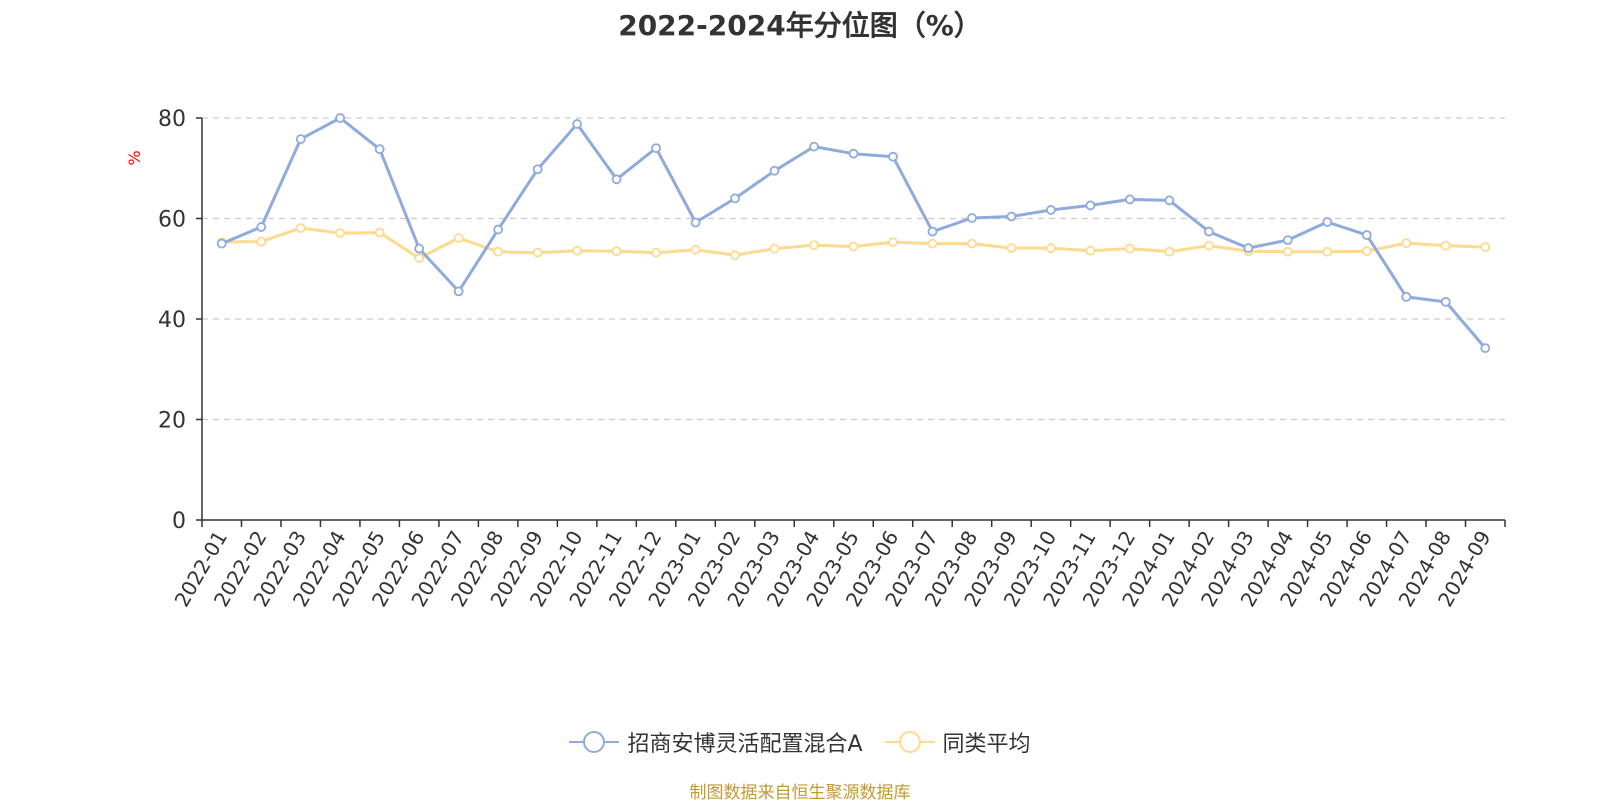 This screenshot has height=803, width=1600. I want to click on legend: 招商安博灵活配置混合A 同类平均, so click(800, 742).